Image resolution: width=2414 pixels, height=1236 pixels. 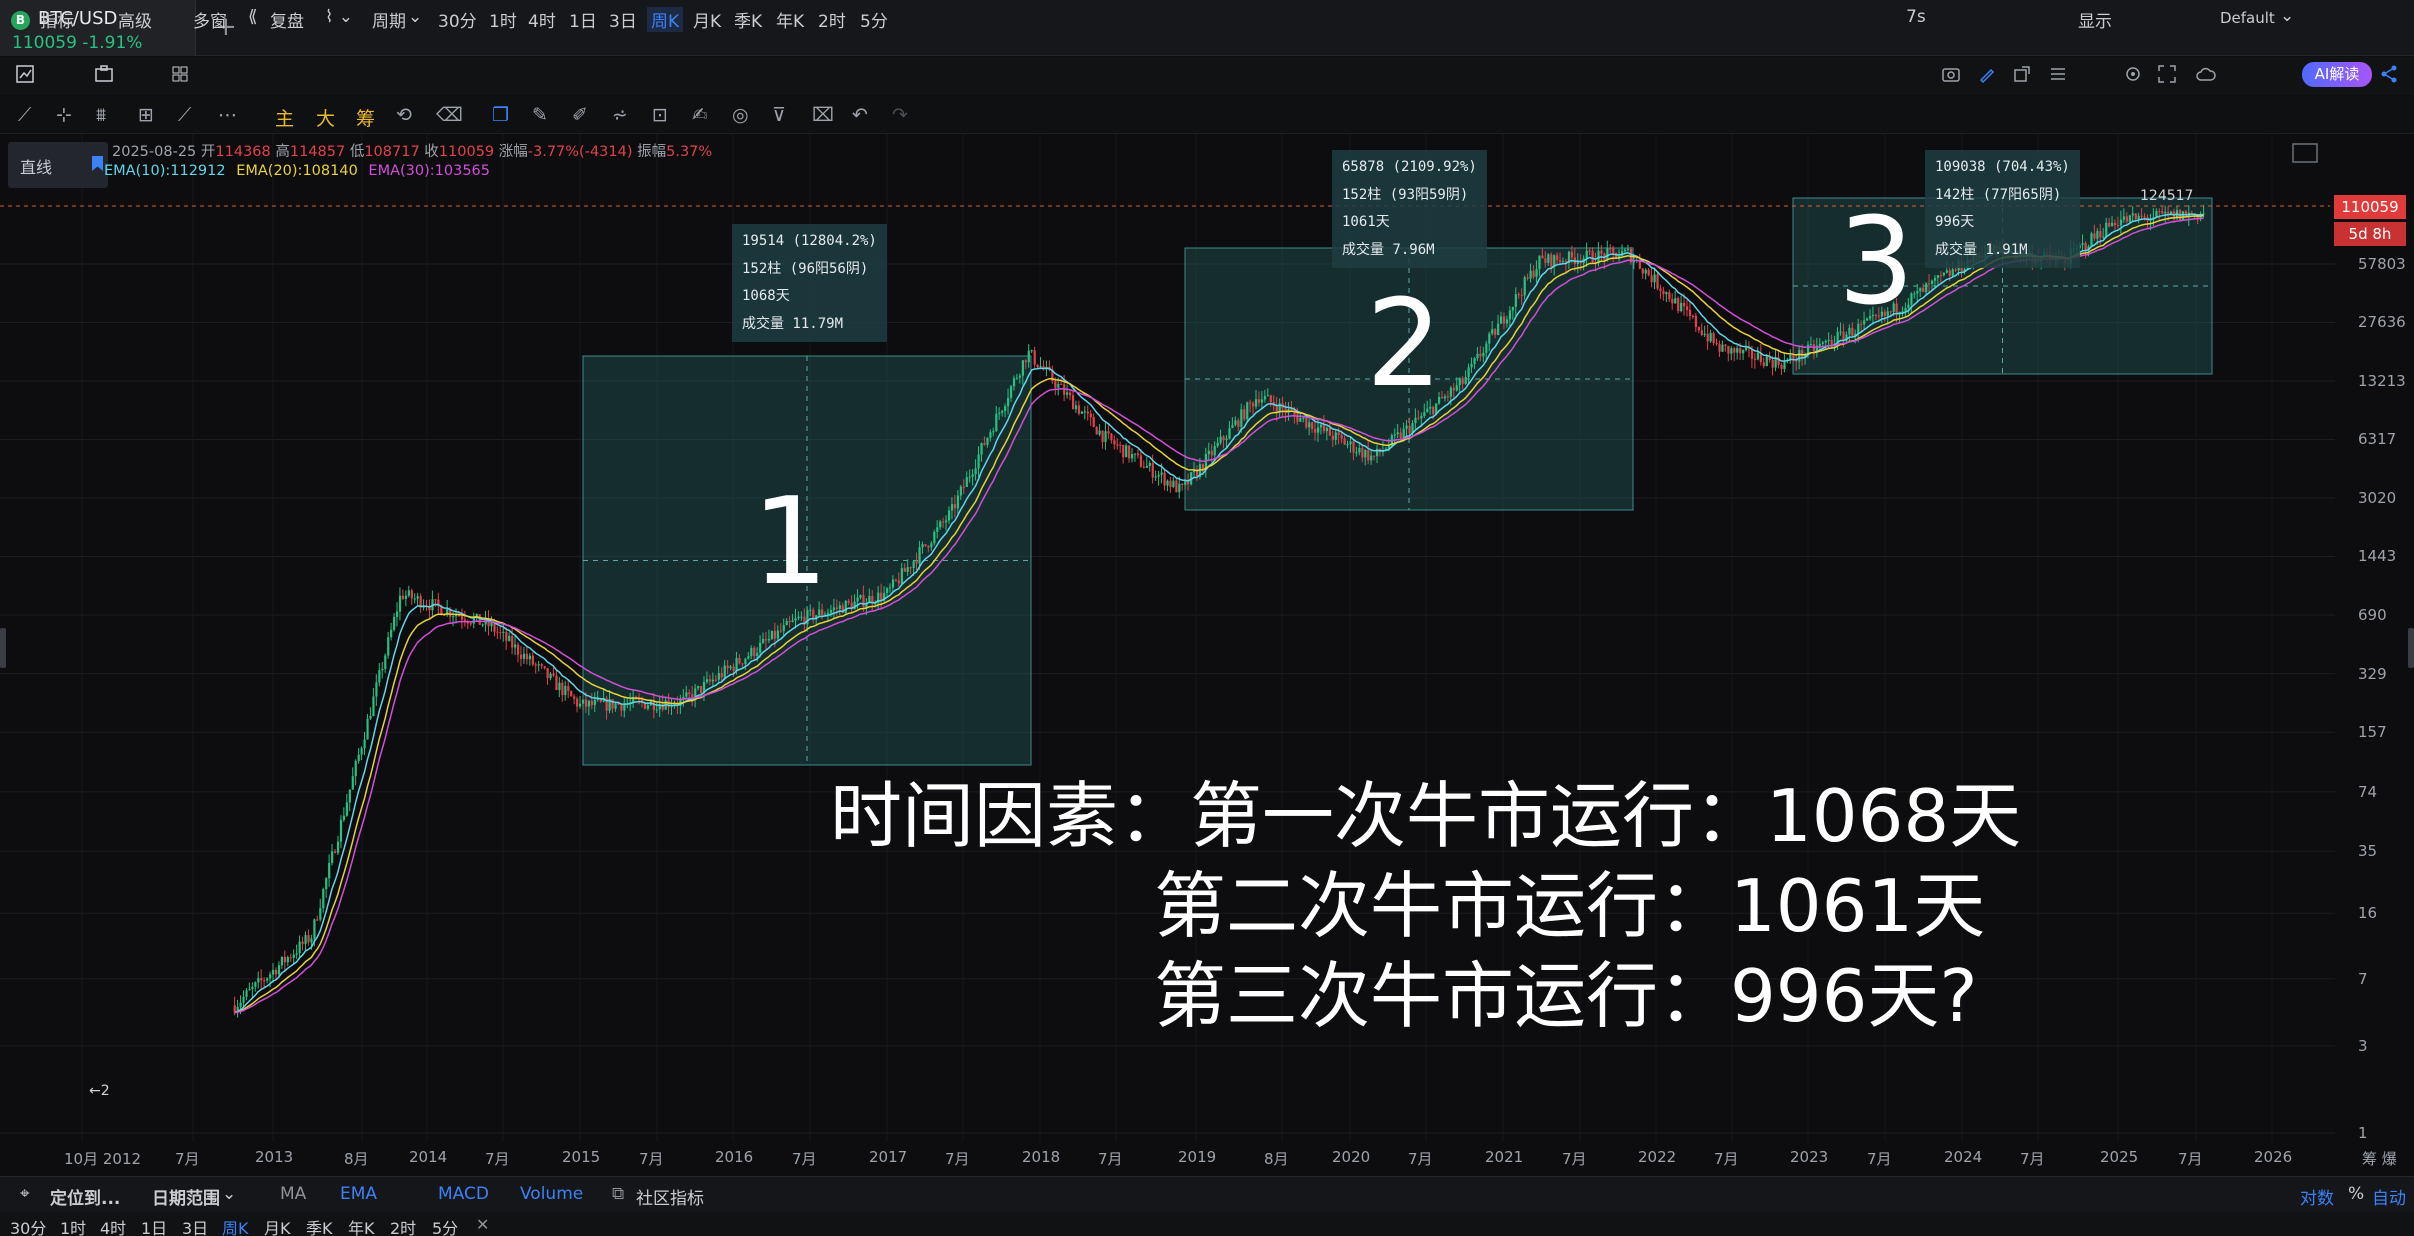 I want to click on interval-1h: 1时, so click(x=503, y=22).